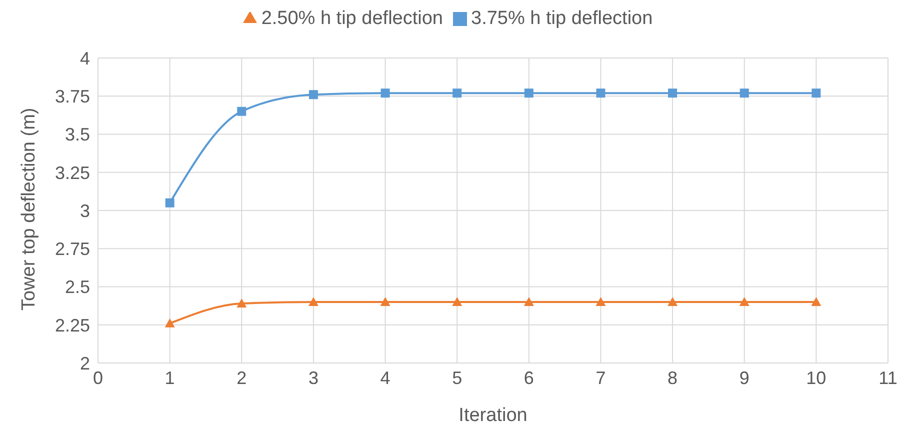  I want to click on x-tick-label: 4, so click(385, 378).